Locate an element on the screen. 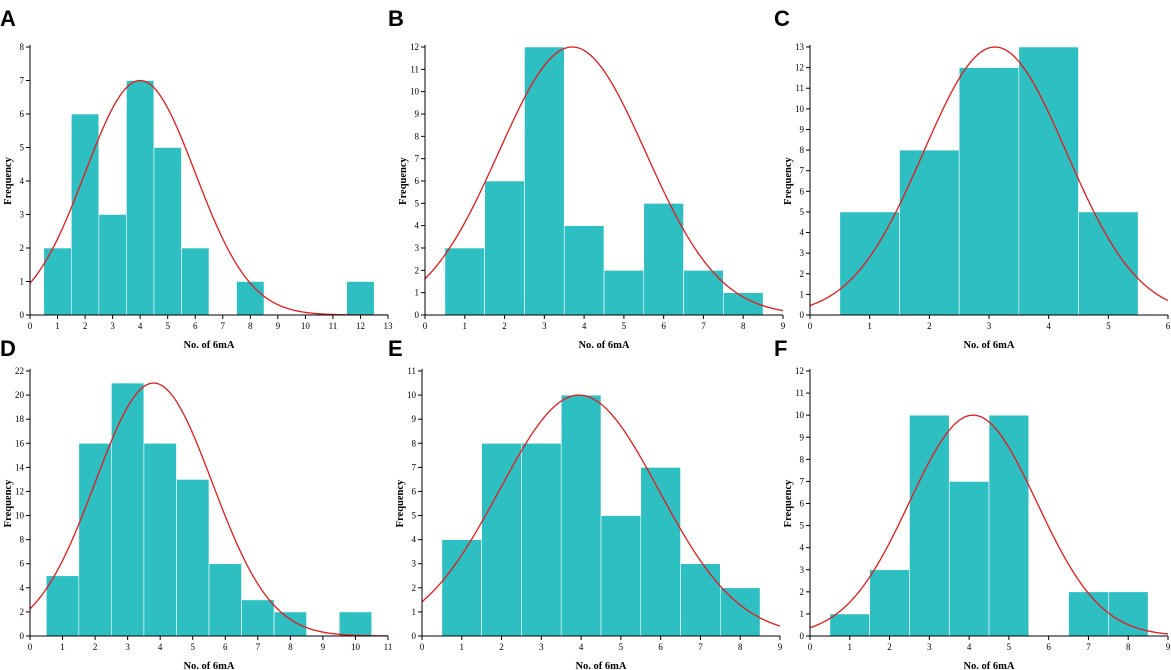 Image resolution: width=1171 pixels, height=670 pixels. y-tick-label: 0 is located at coordinates (414, 636).